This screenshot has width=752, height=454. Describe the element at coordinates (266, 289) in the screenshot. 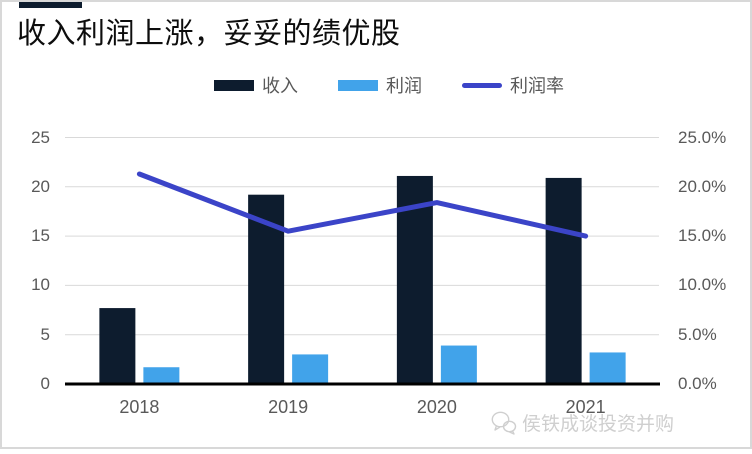

I see `revenue-bar-2019` at that location.